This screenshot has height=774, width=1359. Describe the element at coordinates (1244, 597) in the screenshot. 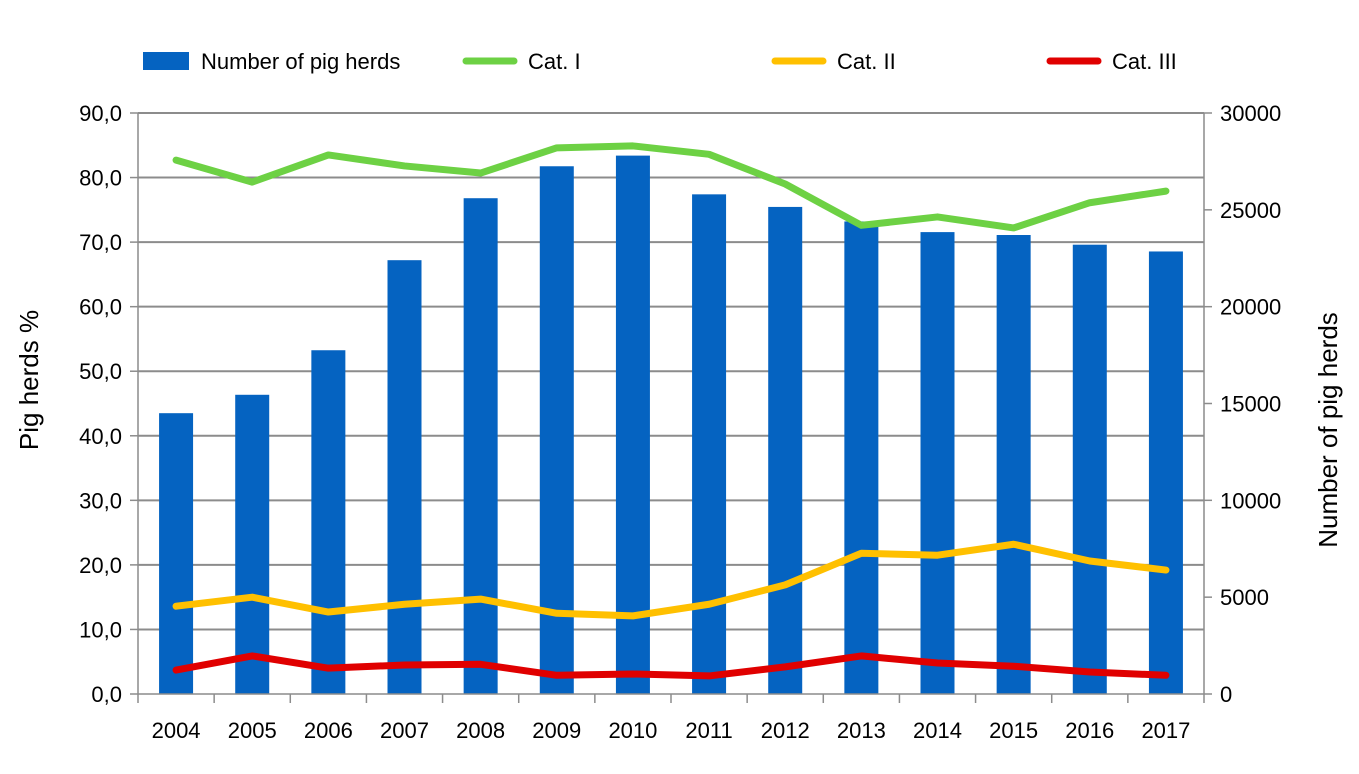

I see `y2-tick-label: 5000` at that location.